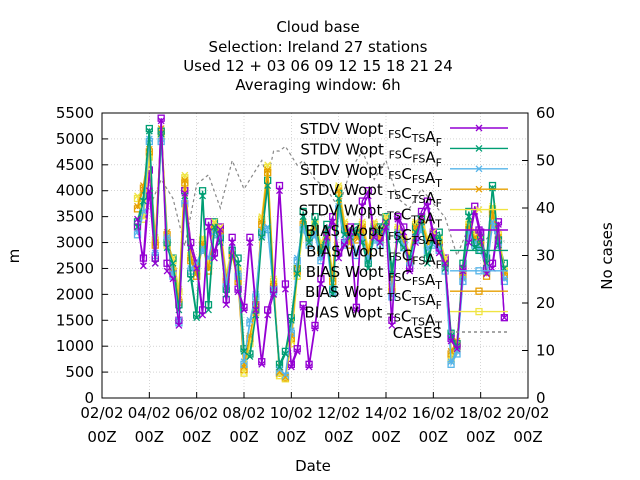 The image size is (640, 480). What do you see at coordinates (101, 413) in the screenshot?
I see `x-tick-label: 02/02` at bounding box center [101, 413].